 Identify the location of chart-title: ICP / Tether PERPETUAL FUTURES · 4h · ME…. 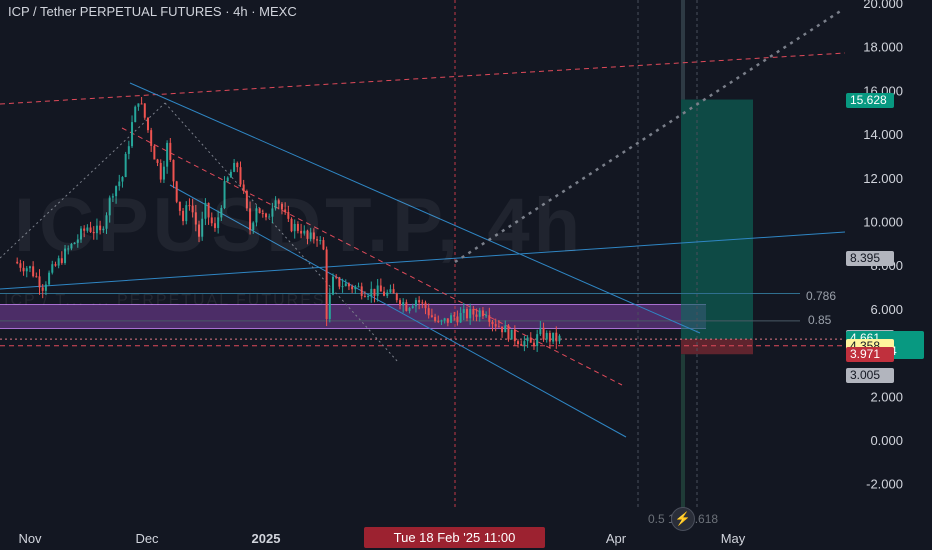
(152, 11).